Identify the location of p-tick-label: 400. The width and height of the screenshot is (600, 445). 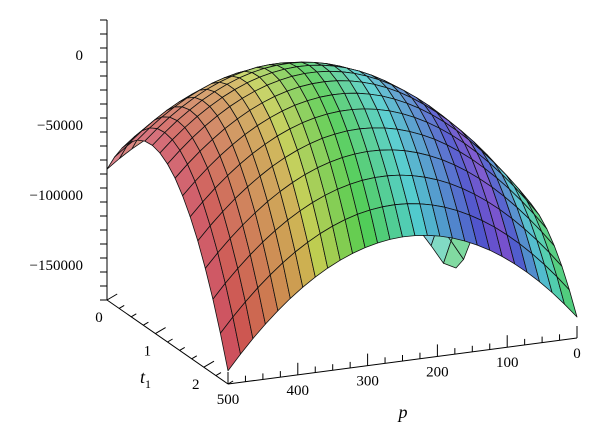
(298, 391).